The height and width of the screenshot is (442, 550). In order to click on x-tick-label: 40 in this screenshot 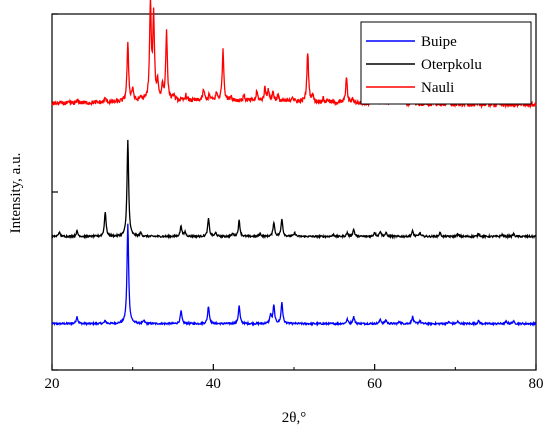, I will do `click(213, 384)`.